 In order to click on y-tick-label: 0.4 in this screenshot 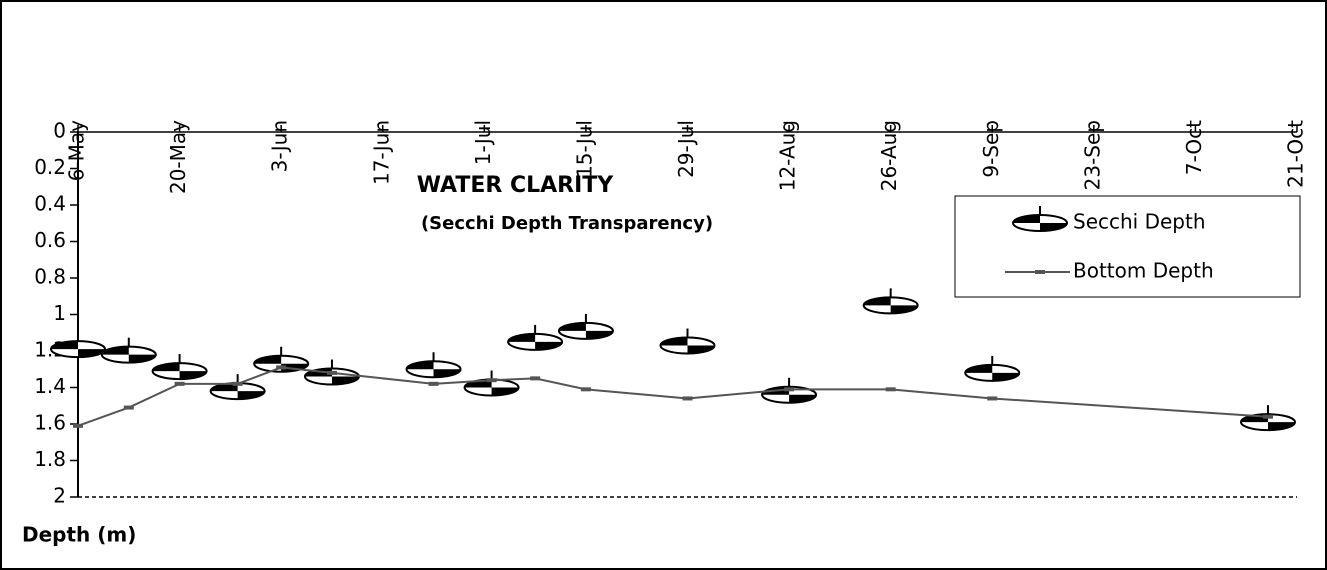, I will do `click(50, 204)`.